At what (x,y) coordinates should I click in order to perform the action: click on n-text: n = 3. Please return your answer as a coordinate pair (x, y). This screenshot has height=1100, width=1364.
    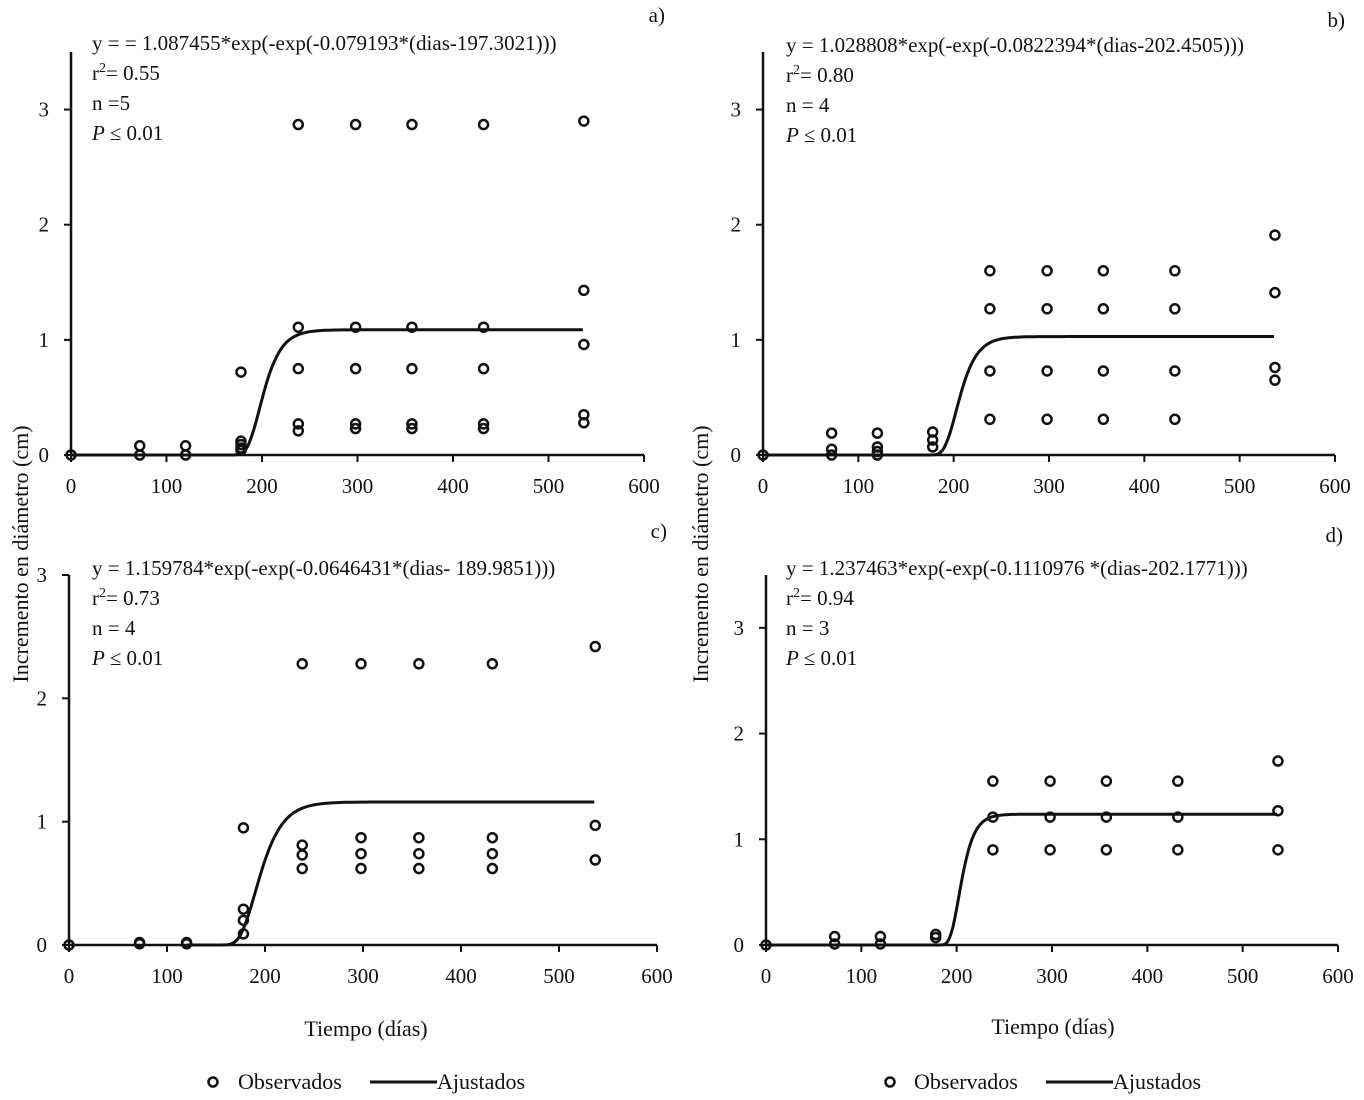
    Looking at the image, I should click on (807, 628).